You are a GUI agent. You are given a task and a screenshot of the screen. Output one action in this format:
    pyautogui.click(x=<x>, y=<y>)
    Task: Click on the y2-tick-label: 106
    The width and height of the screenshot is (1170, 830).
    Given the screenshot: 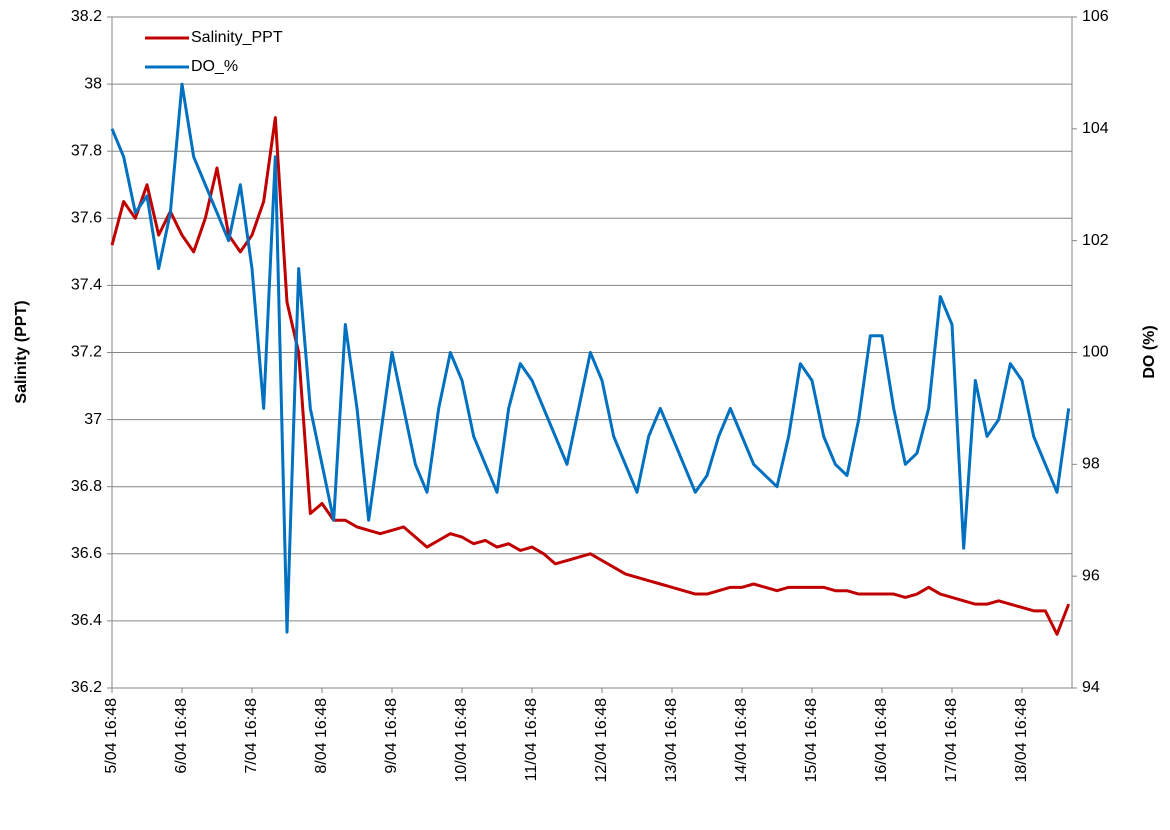 What is the action you would take?
    pyautogui.click(x=1095, y=16)
    